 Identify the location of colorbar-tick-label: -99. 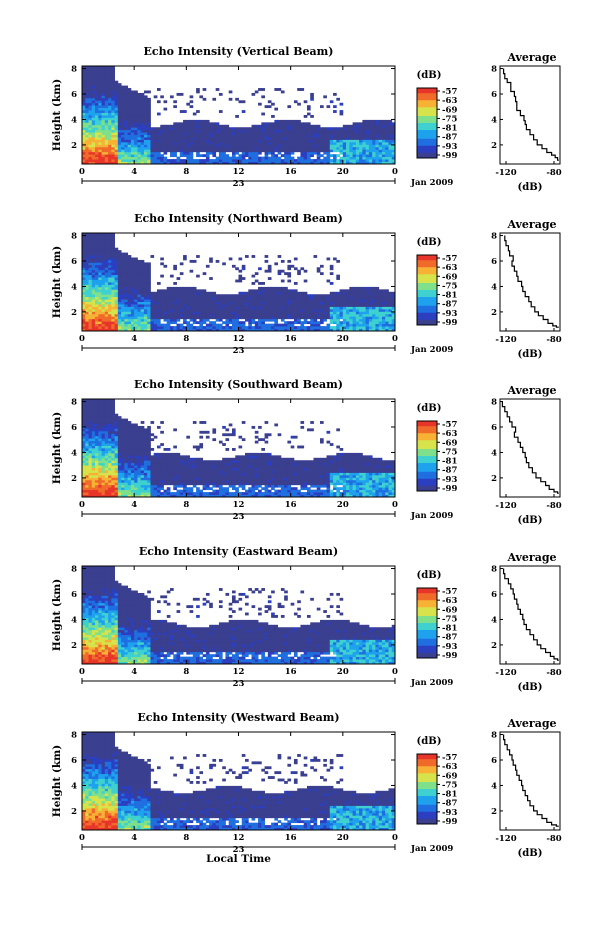
(449, 323).